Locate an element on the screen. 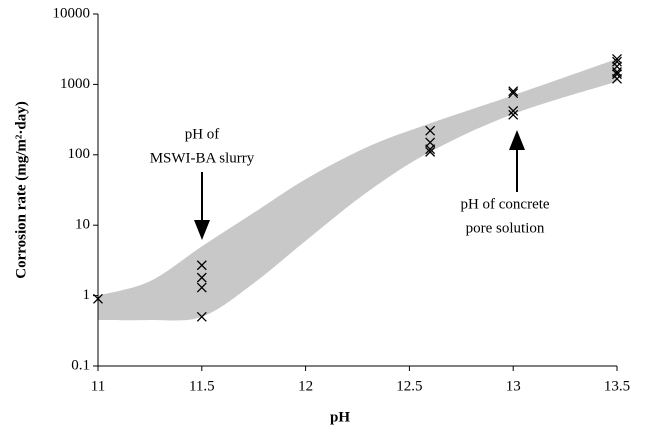 The height and width of the screenshot is (434, 646). y-tick-label: 0.1 is located at coordinates (80, 365).